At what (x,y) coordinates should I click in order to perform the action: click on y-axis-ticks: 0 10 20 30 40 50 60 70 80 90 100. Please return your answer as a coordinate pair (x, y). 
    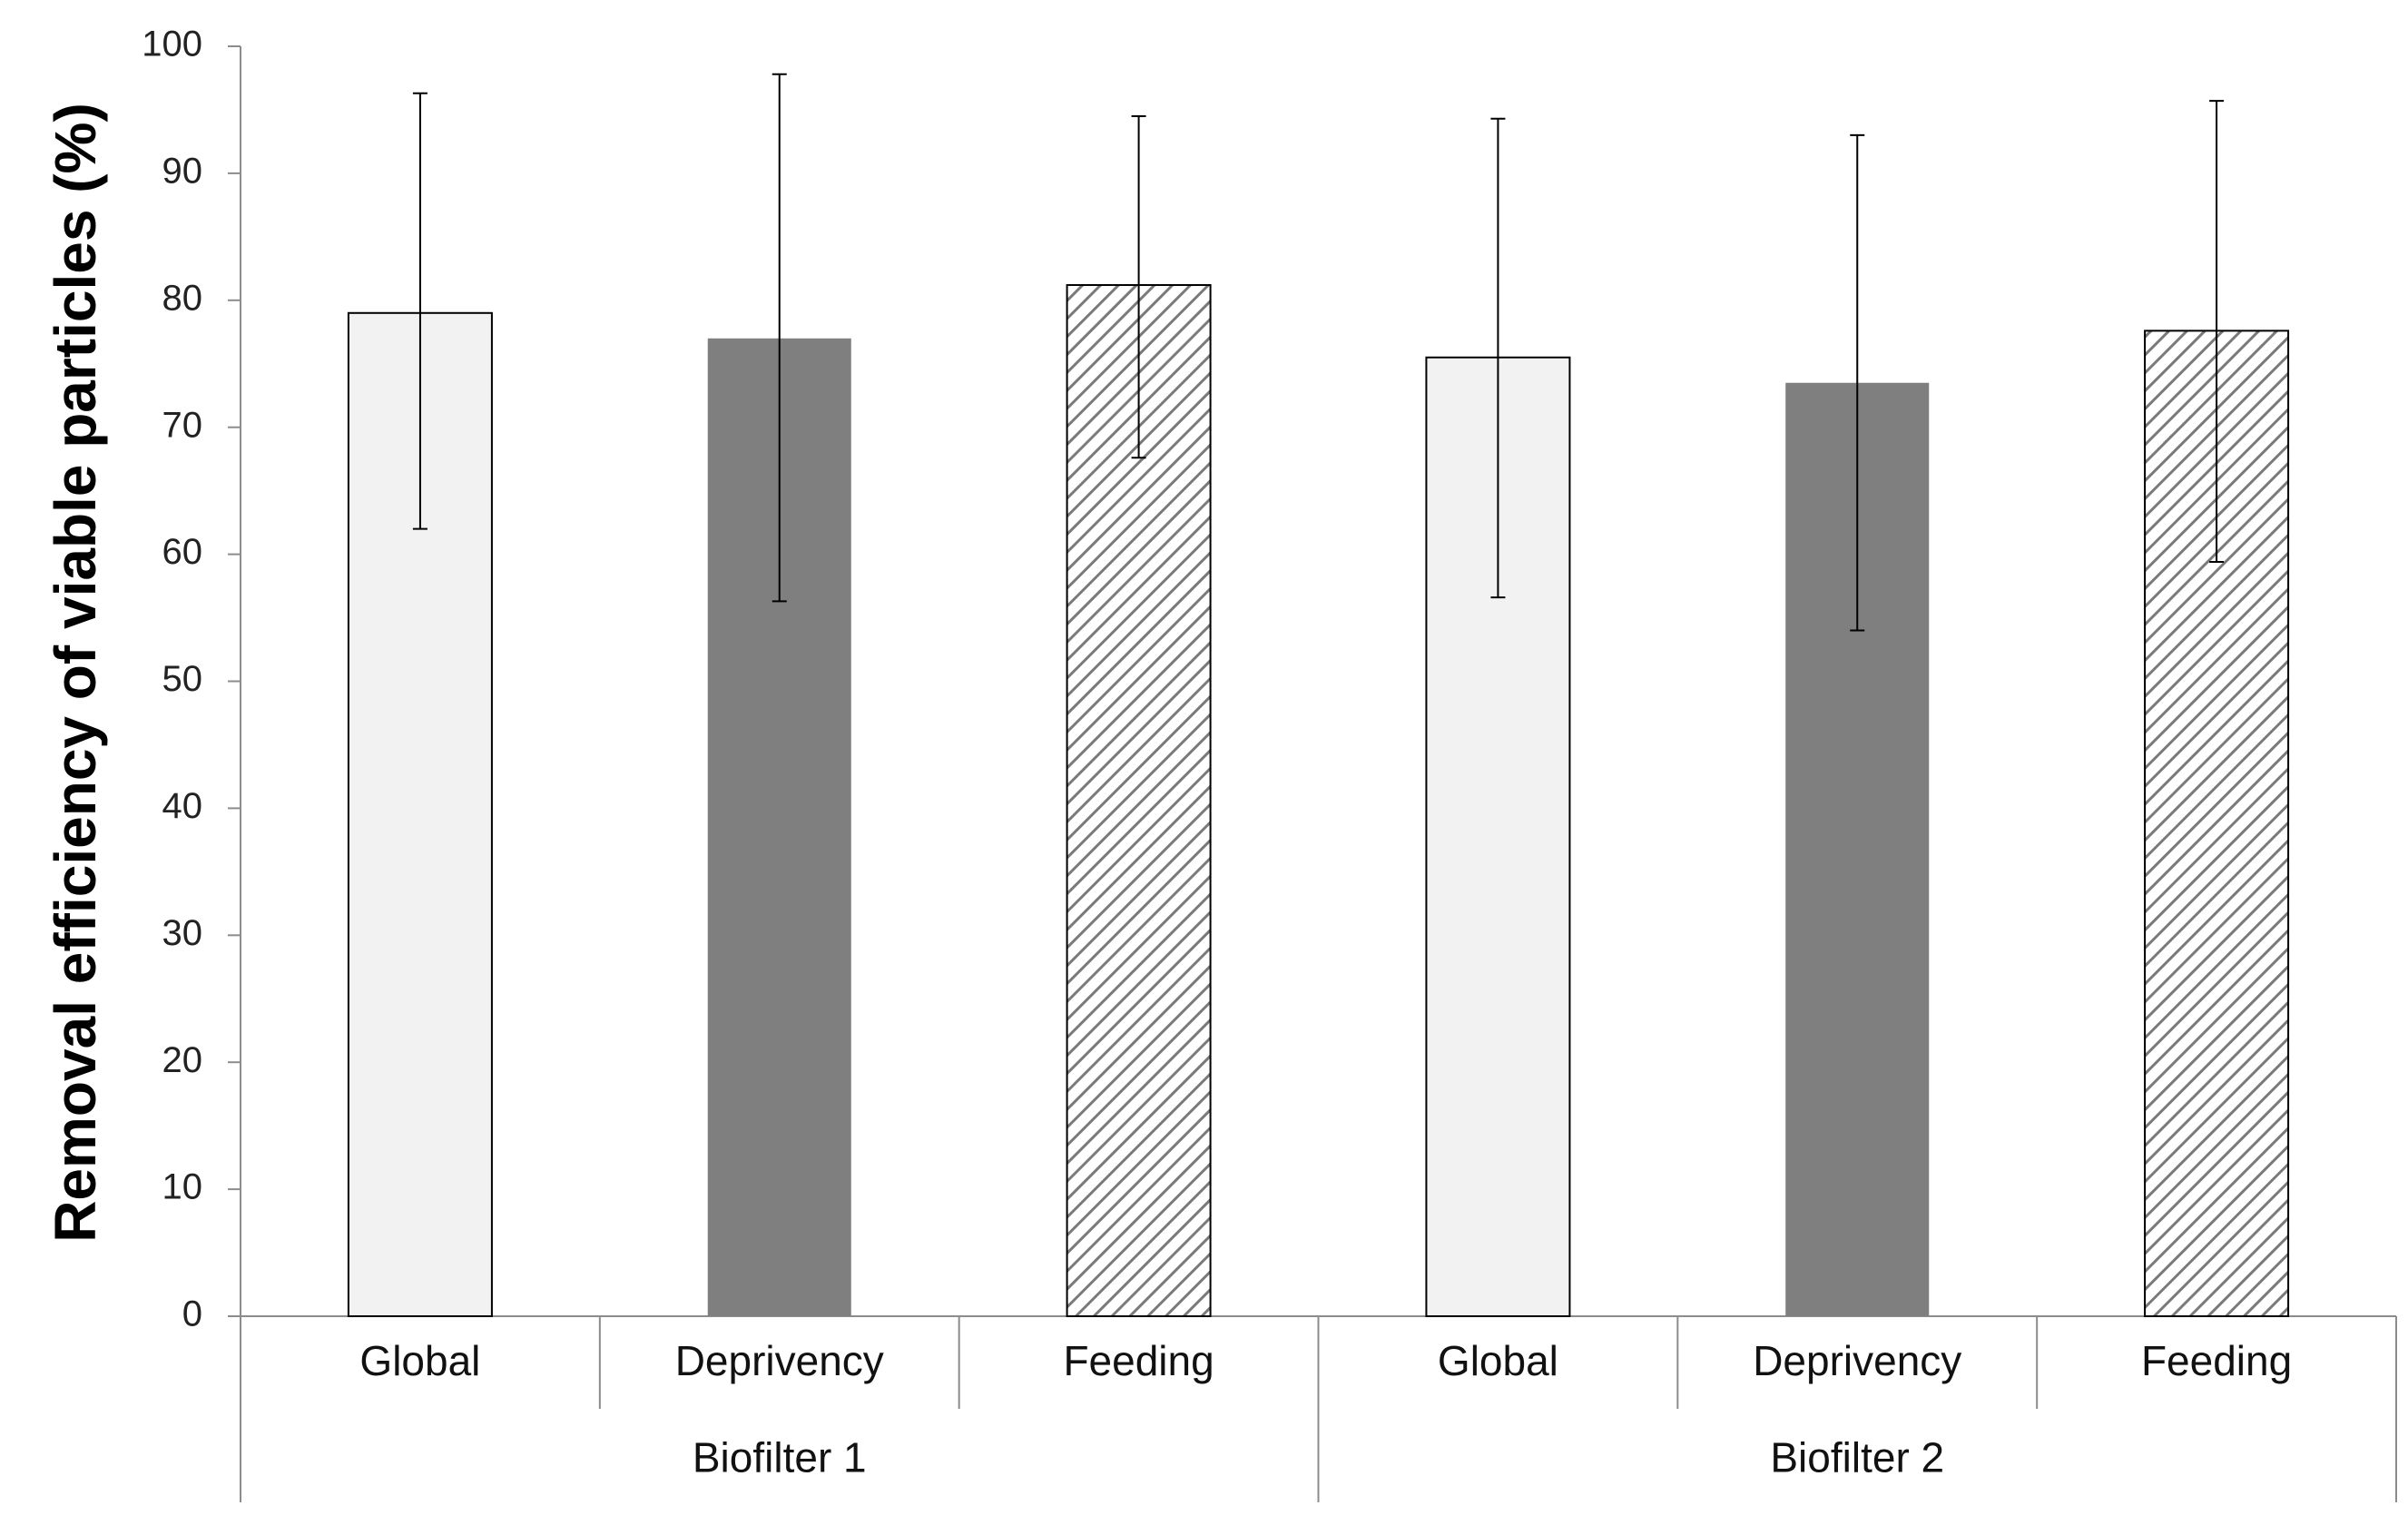
    Looking at the image, I should click on (191, 680).